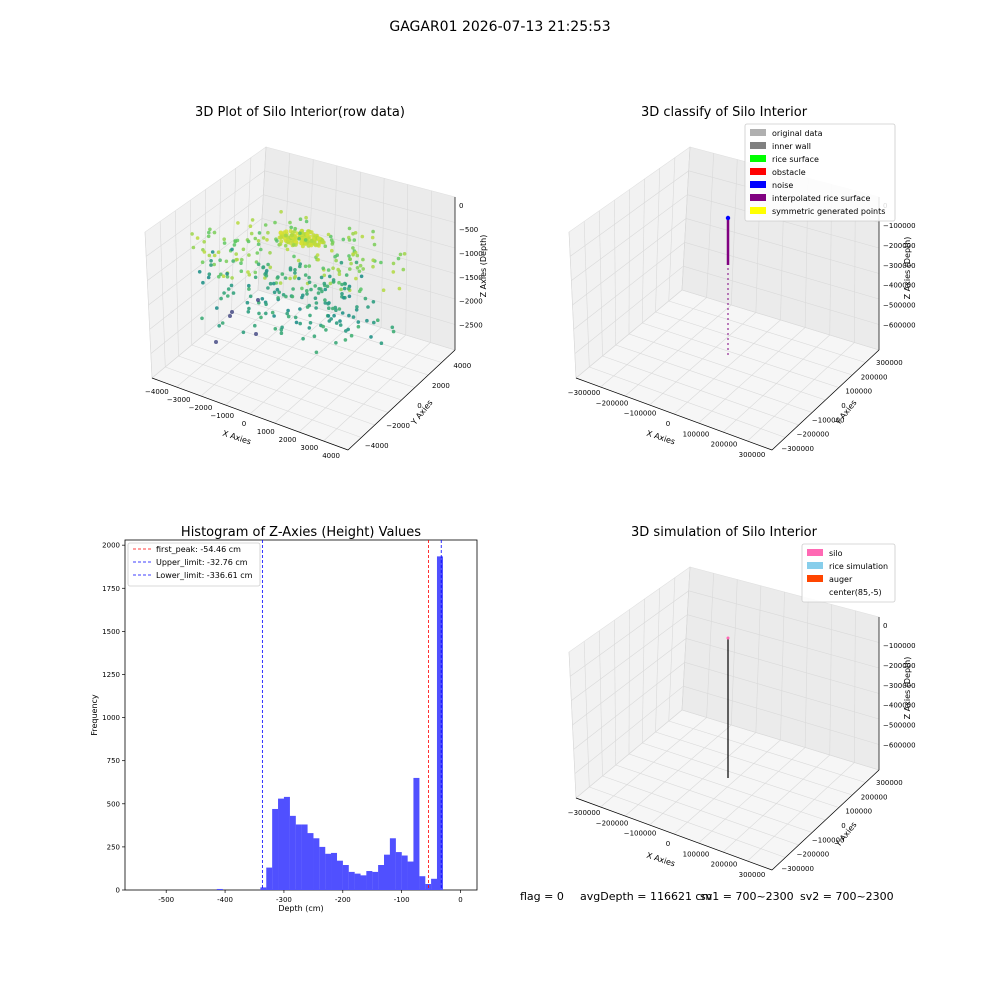 This screenshot has width=1000, height=1000. I want to click on hist-x-tick-label: -100, so click(402, 900).